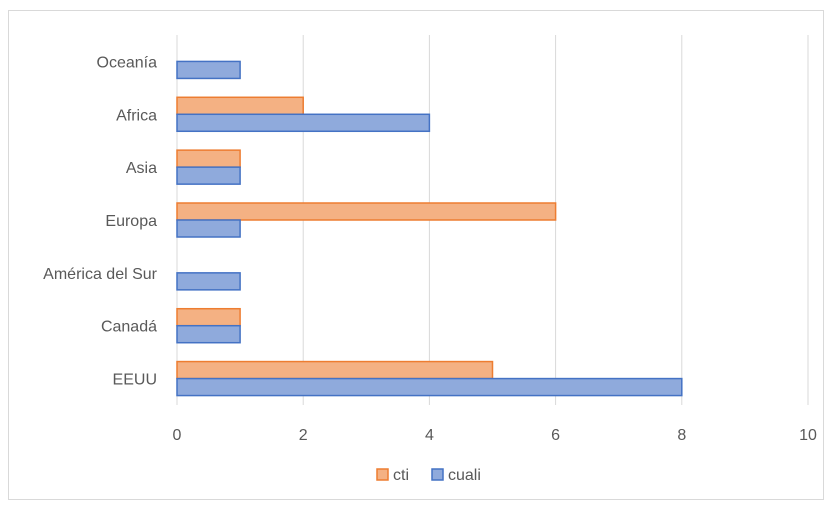 This screenshot has width=834, height=506. What do you see at coordinates (177, 435) in the screenshot?
I see `x-tick-label-0: 0` at bounding box center [177, 435].